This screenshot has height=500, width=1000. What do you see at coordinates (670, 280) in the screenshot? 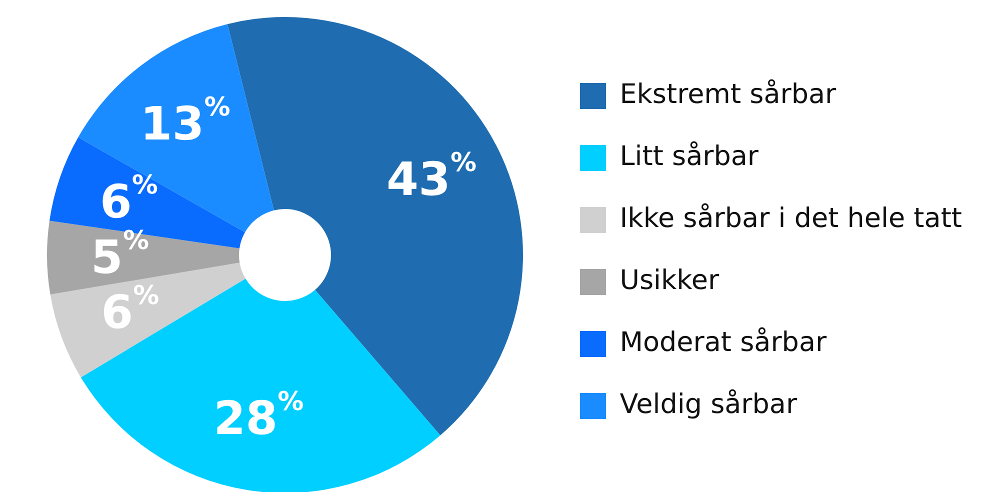
I see `legend-label: Usikker` at bounding box center [670, 280].